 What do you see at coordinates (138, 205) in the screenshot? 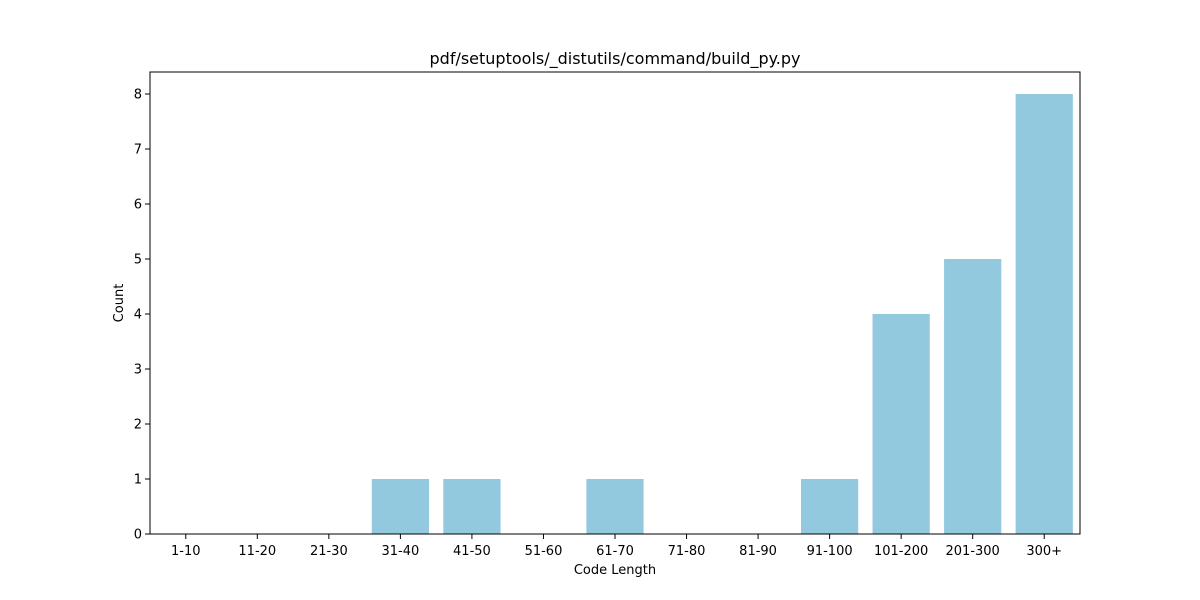
I see `y-tick-label: 6` at bounding box center [138, 205].